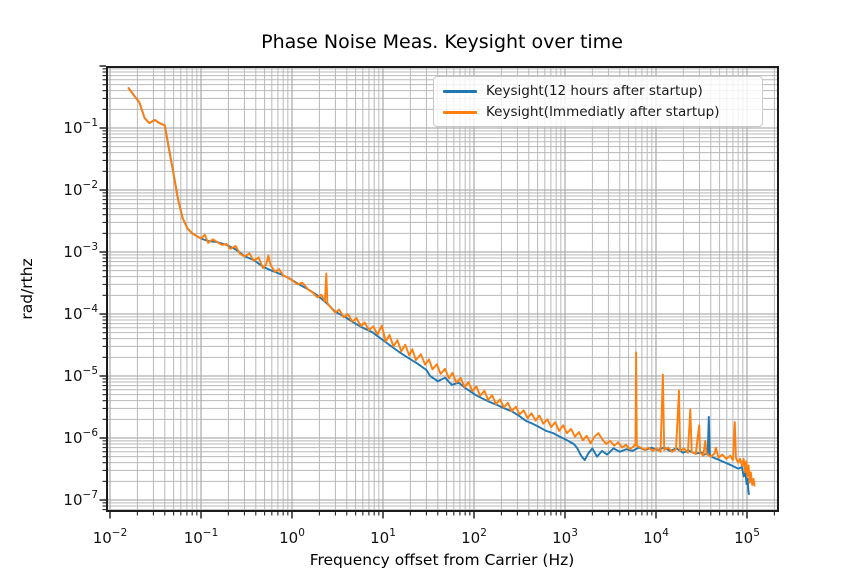 This screenshot has width=864, height=576. What do you see at coordinates (383, 537) in the screenshot?
I see `svg-text: 10¹` at bounding box center [383, 537].